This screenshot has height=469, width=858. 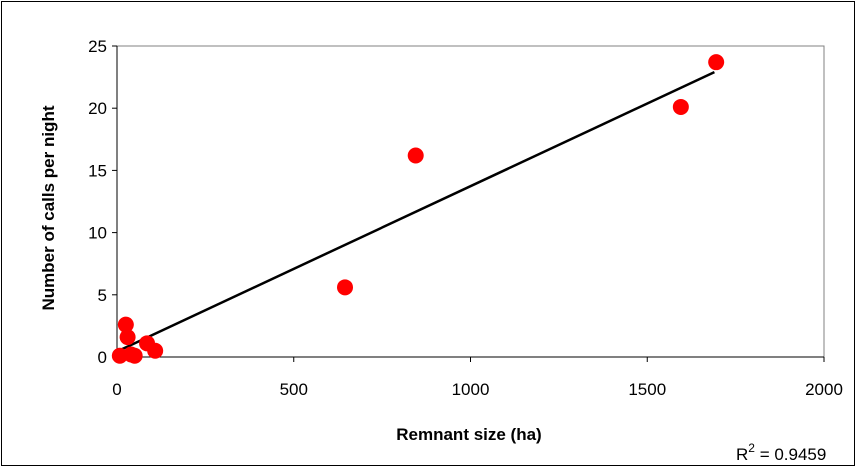 What do you see at coordinates (468, 434) in the screenshot?
I see `x-axis-title: Remnant size (ha)` at bounding box center [468, 434].